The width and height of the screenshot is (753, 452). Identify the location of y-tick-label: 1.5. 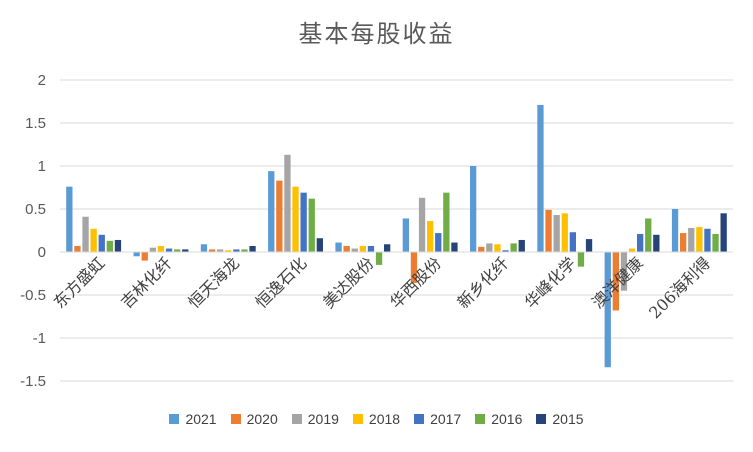
(35, 123).